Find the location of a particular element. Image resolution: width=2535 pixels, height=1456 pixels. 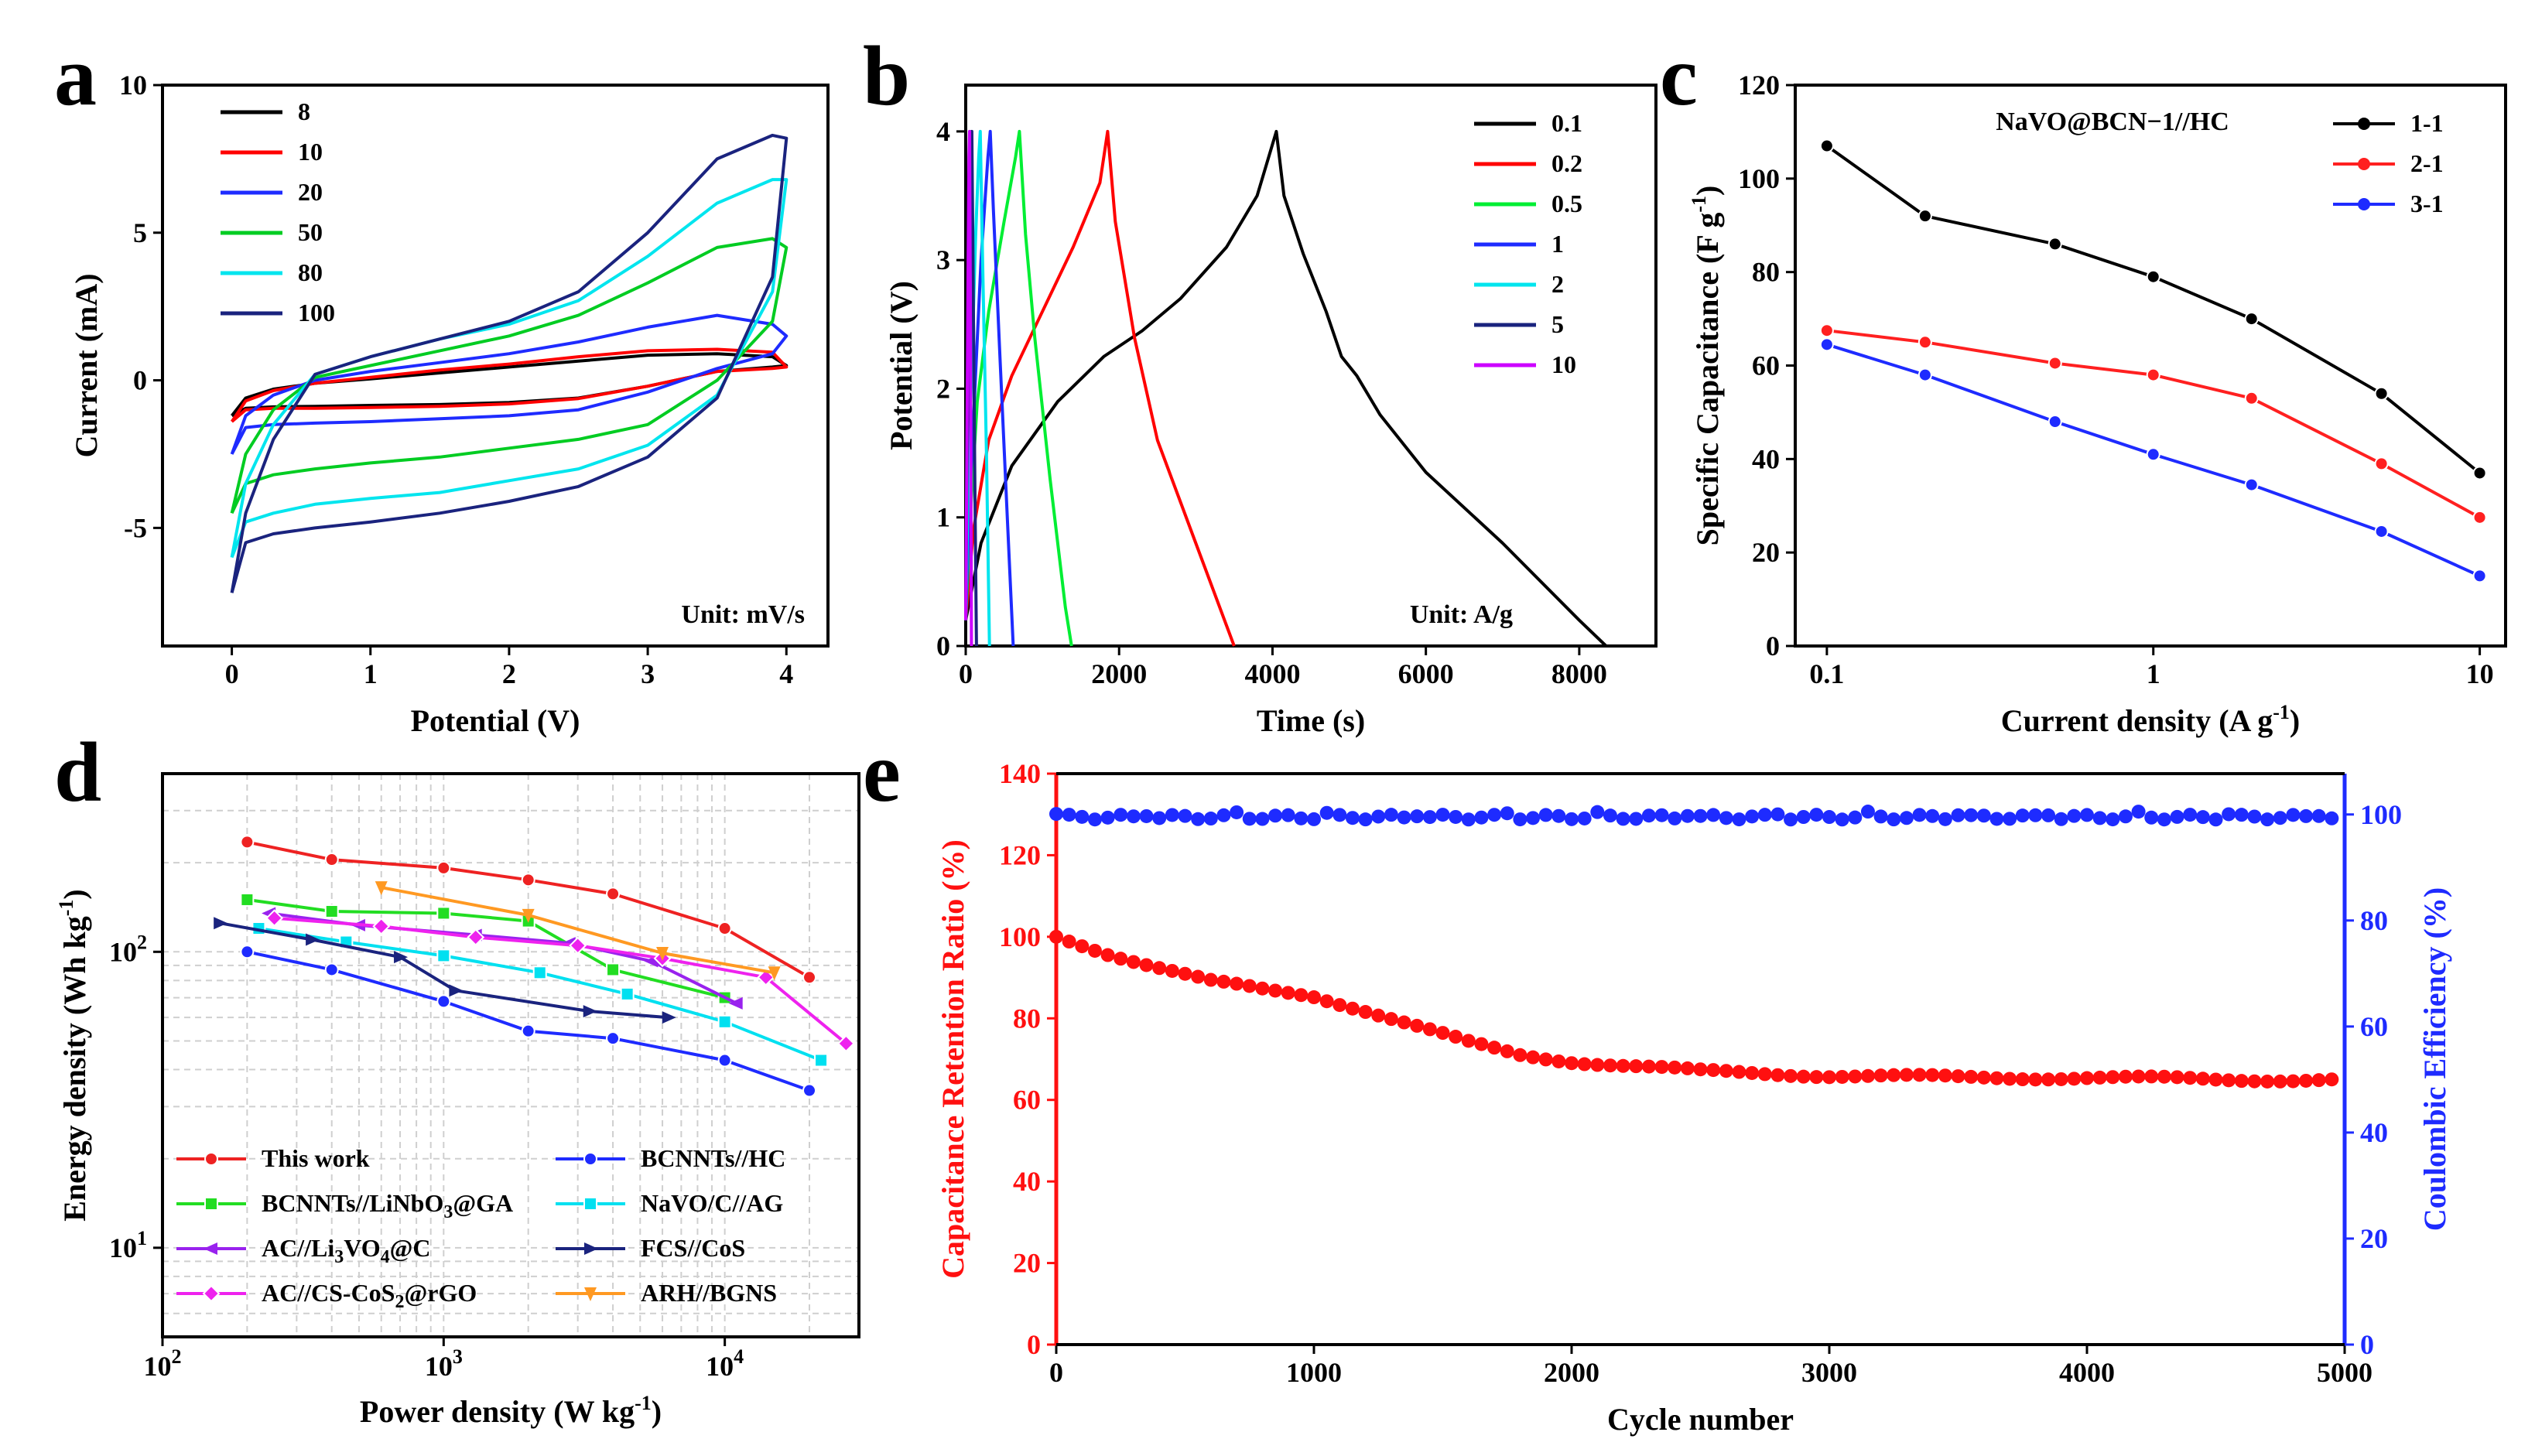

panel-label-c: c is located at coordinates (1679, 76).